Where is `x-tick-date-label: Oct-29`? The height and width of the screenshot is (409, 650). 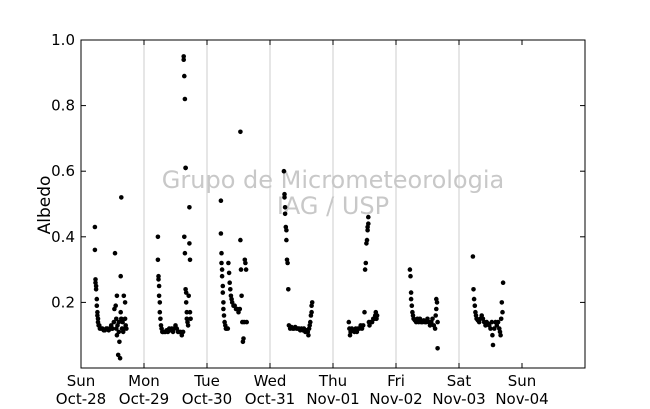
x-tick-date-label: Oct-29 is located at coordinates (144, 399).